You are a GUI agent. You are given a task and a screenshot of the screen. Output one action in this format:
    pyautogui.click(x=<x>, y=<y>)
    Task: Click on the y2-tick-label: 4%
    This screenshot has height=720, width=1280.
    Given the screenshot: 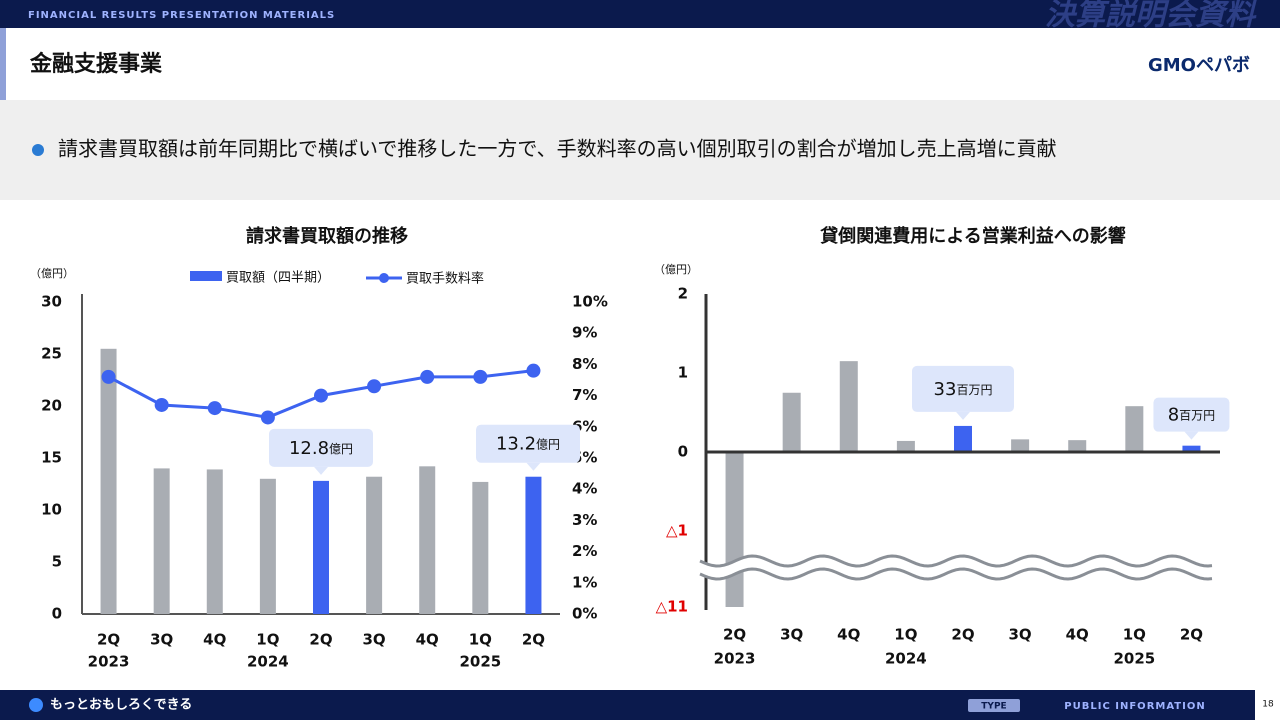 What is the action you would take?
    pyautogui.click(x=584, y=489)
    